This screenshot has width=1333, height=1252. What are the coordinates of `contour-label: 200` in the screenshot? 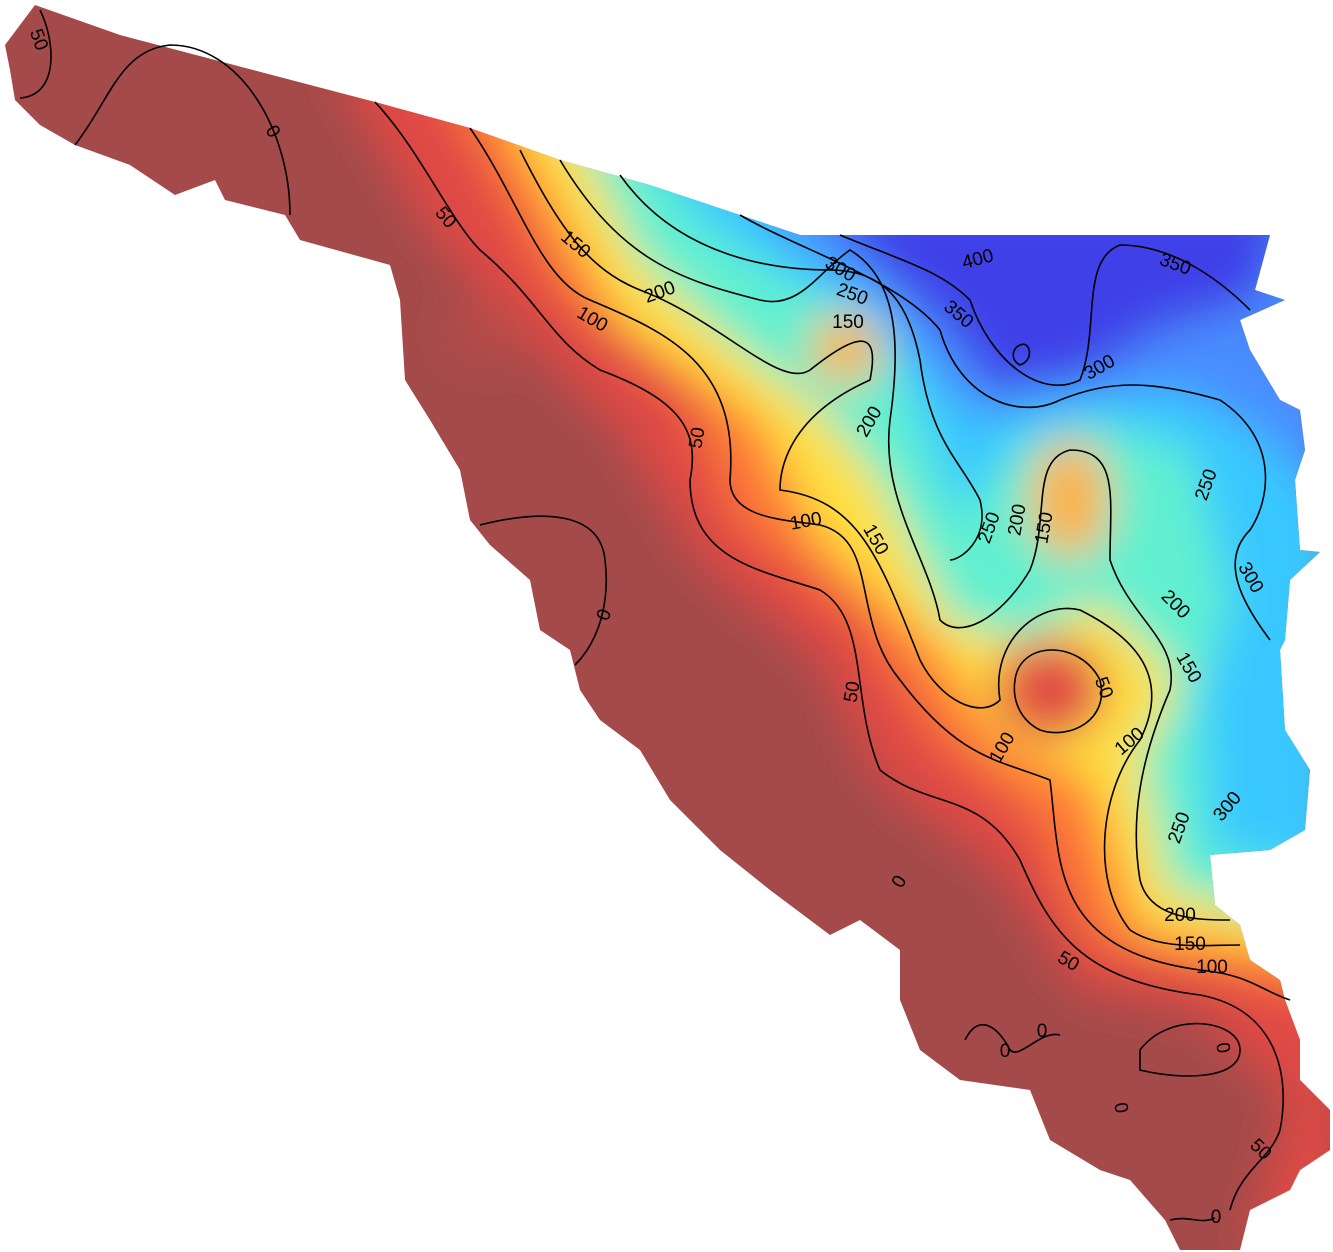 It's located at (1180, 915).